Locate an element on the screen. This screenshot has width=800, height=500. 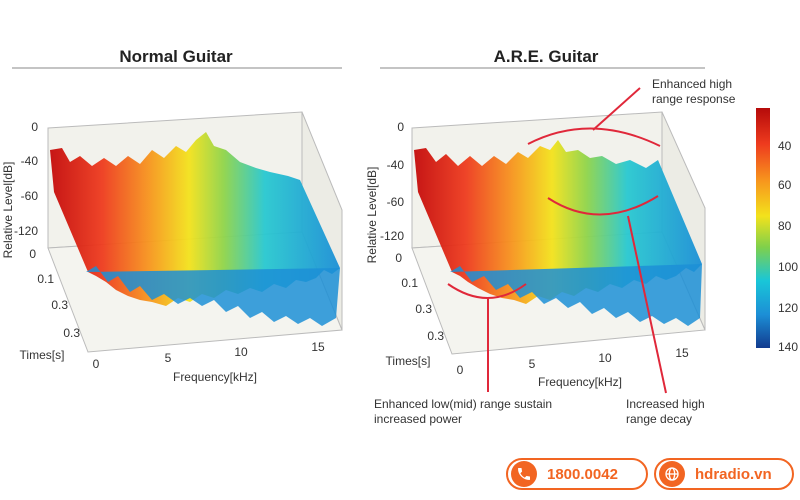
phone-badge: 1800.0042 is located at coordinates (577, 474).